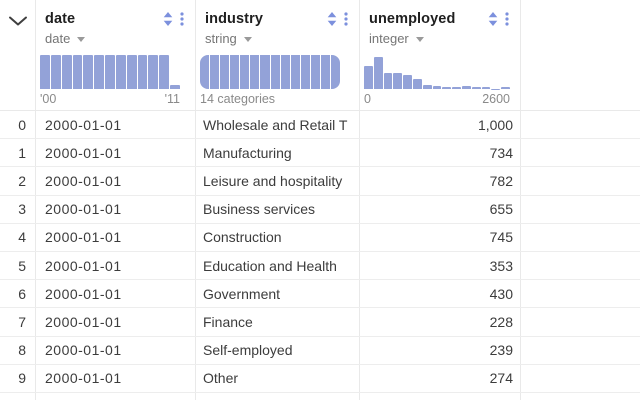 This screenshot has height=400, width=640. I want to click on industry-cell: Construction, so click(278, 237).